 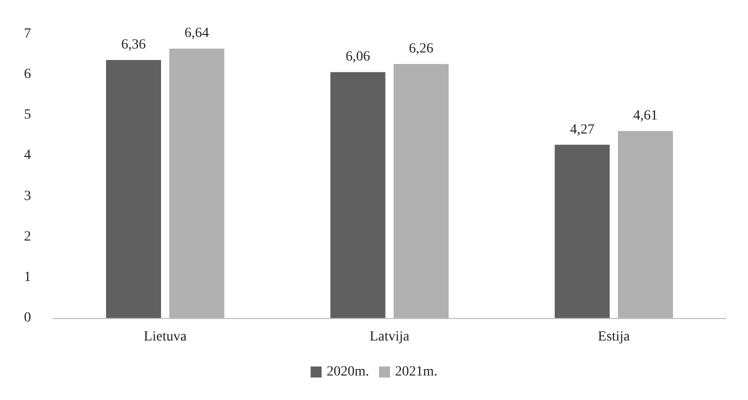 What do you see at coordinates (614, 337) in the screenshot?
I see `x-tick-label: Estija` at bounding box center [614, 337].